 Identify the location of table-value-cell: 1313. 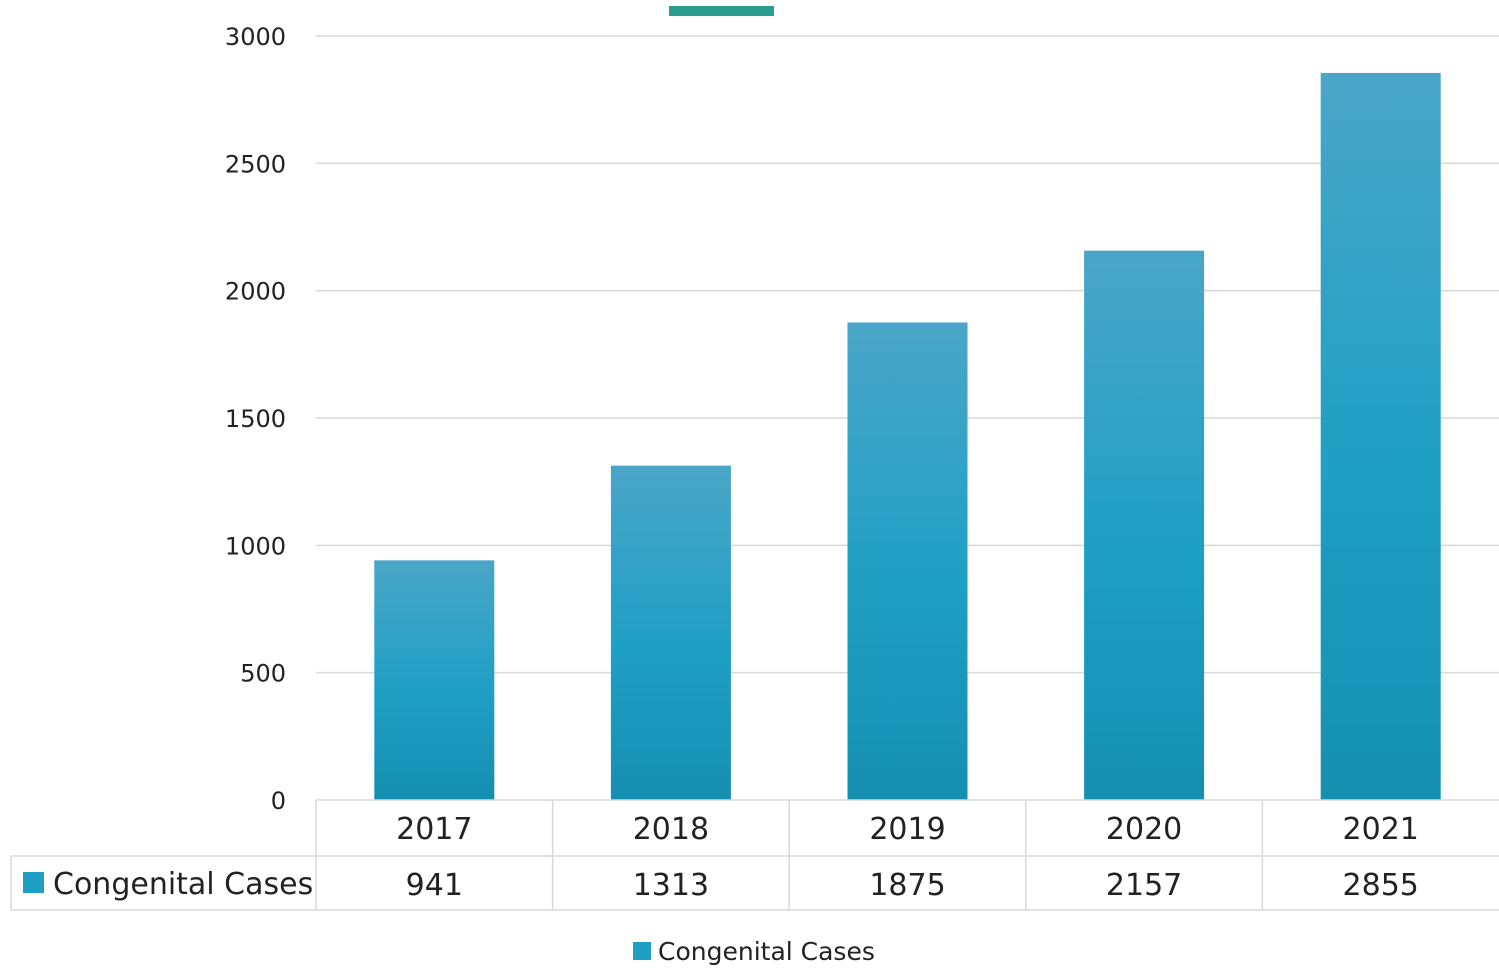
(671, 885).